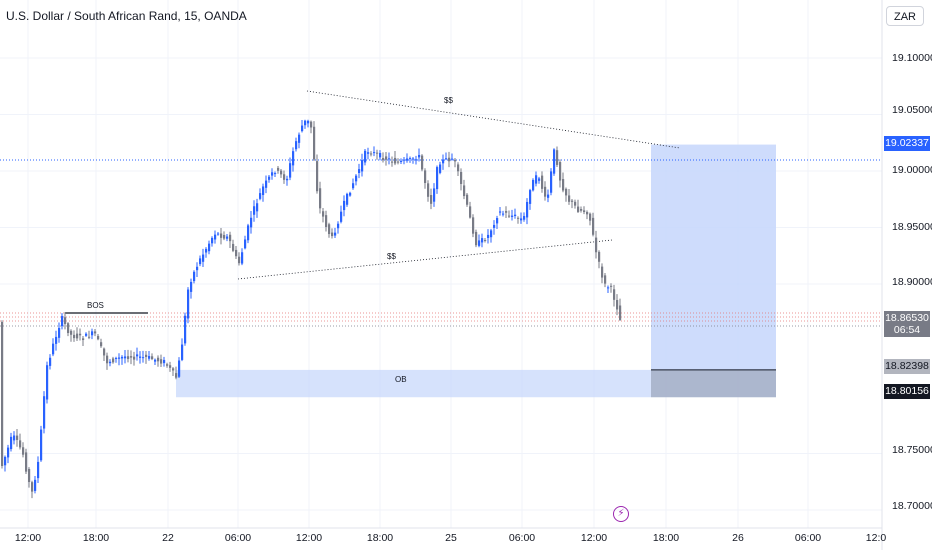 The height and width of the screenshot is (550, 932). What do you see at coordinates (907, 324) in the screenshot?
I see `current-price-badge: 18.86530 06:54` at bounding box center [907, 324].